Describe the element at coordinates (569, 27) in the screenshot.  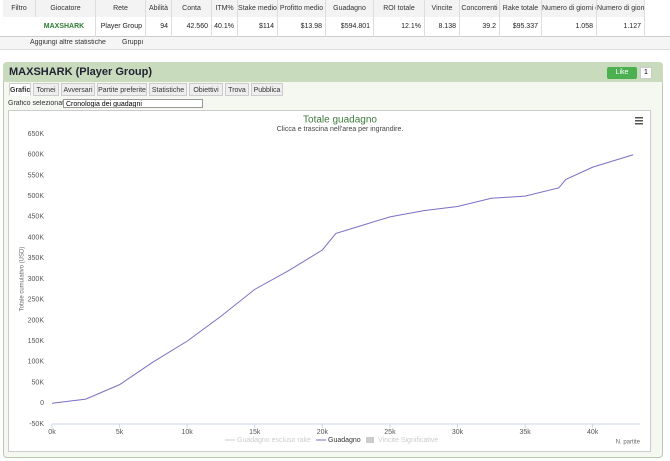
I see `table-cell: 1.058` at that location.